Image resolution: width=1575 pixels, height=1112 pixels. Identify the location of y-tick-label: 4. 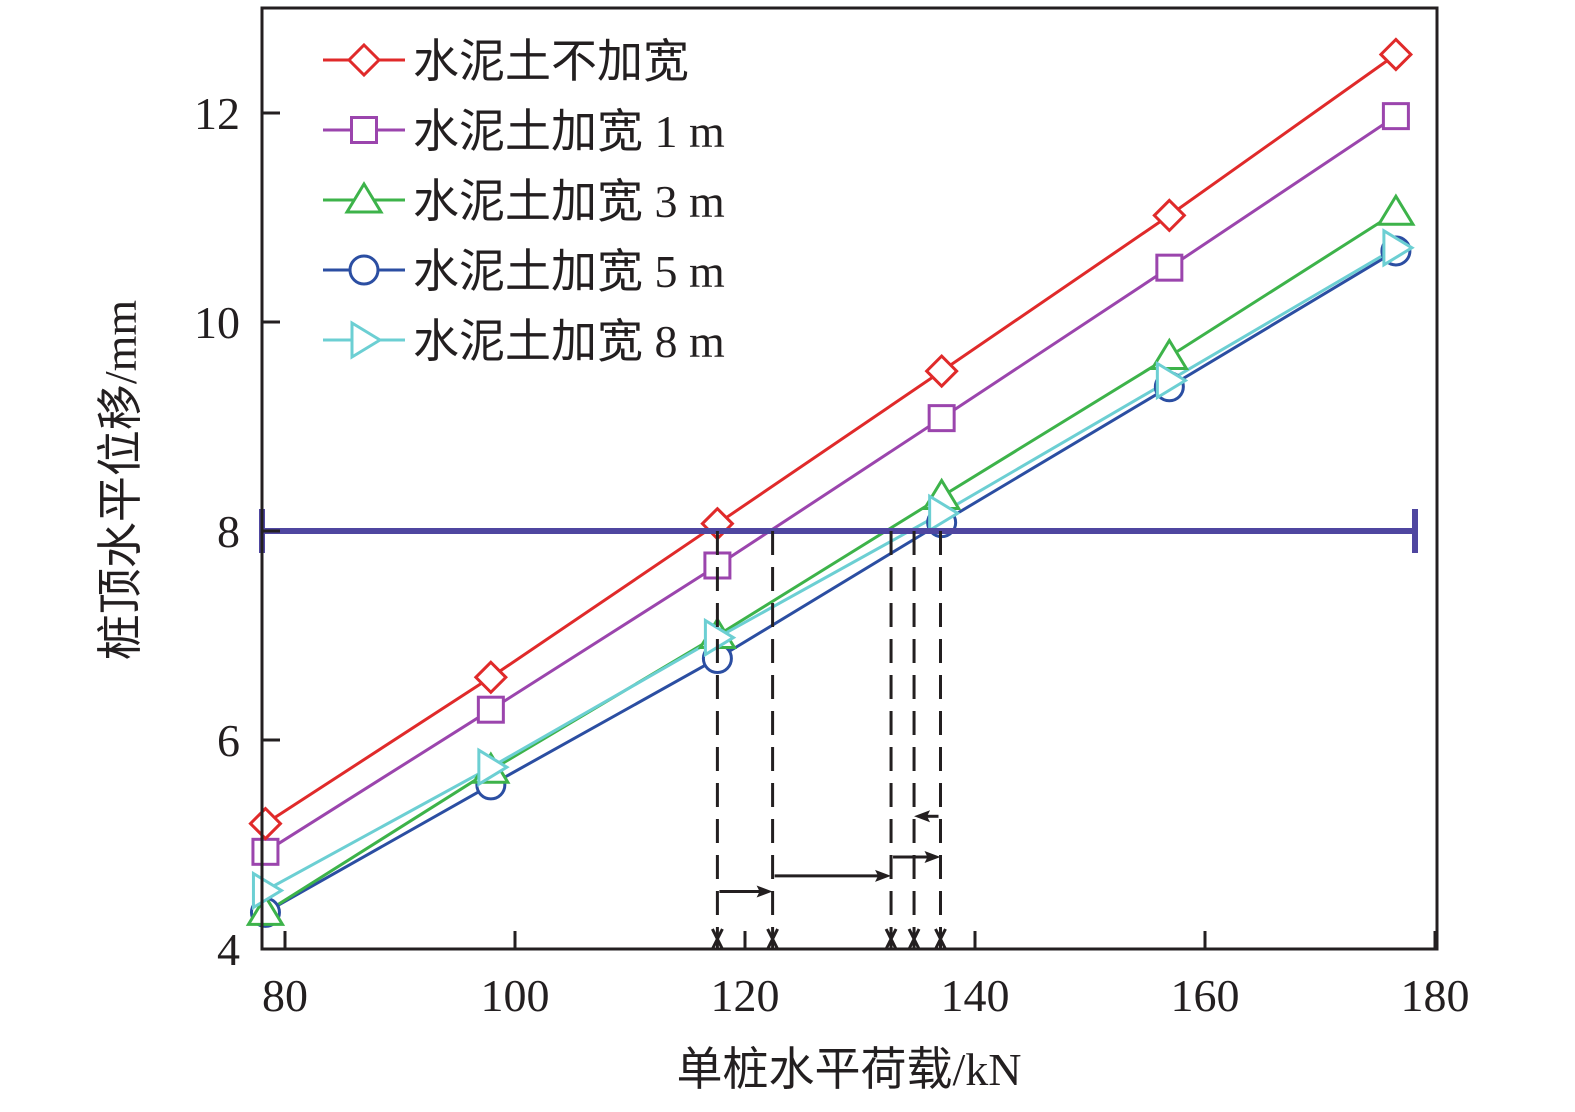
(228, 949).